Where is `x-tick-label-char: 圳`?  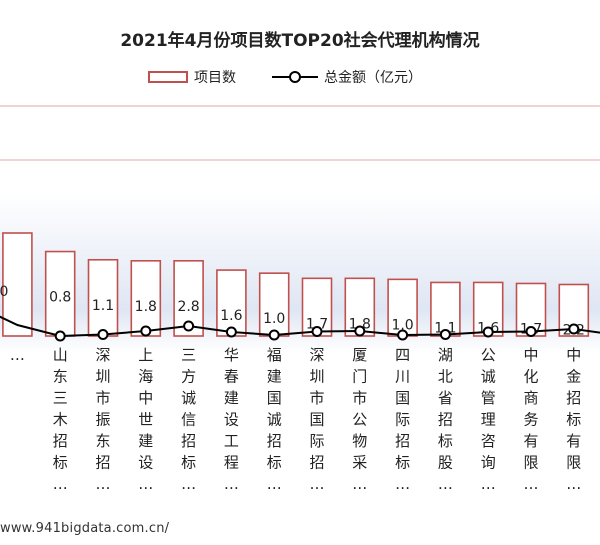
x-tick-label-char: 圳 is located at coordinates (316, 377).